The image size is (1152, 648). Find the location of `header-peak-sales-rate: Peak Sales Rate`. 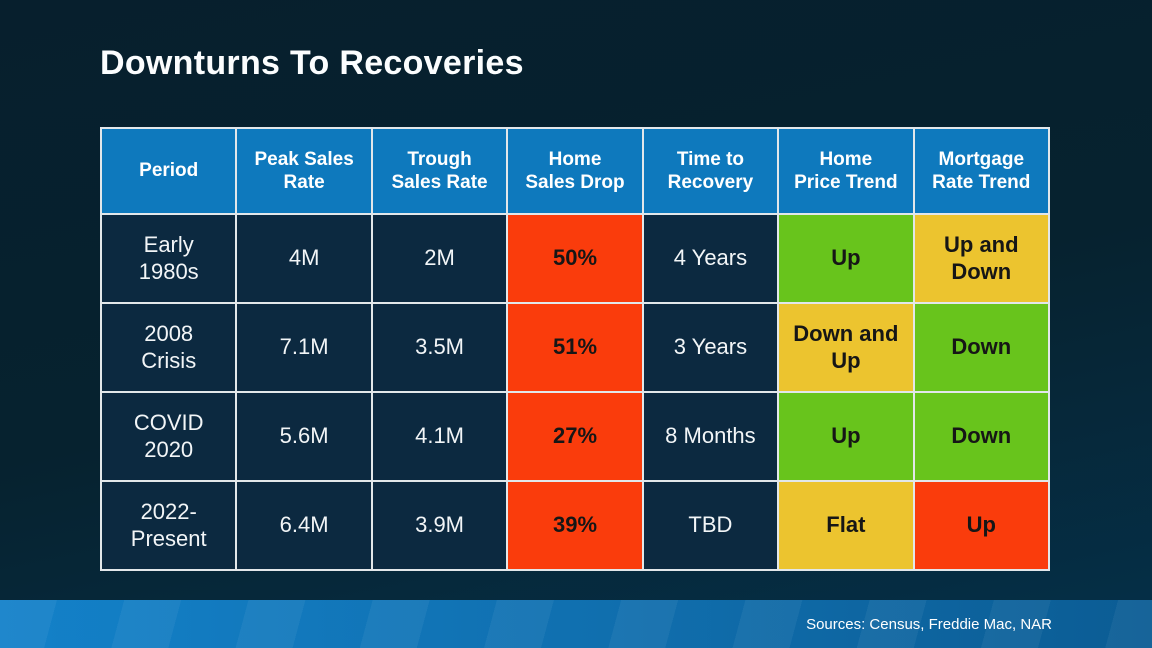

header-peak-sales-rate: Peak Sales Rate is located at coordinates (304, 171).